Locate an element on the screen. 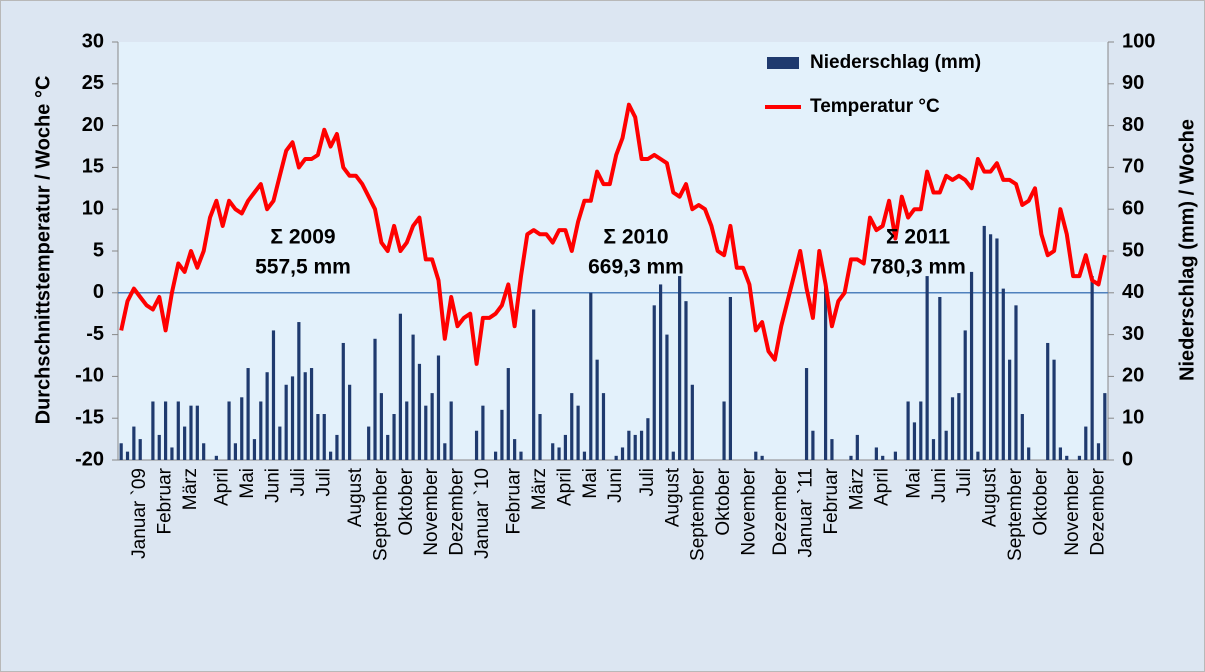 The width and height of the screenshot is (1205, 672). x-tick-label: Juni is located at coordinates (939, 485).